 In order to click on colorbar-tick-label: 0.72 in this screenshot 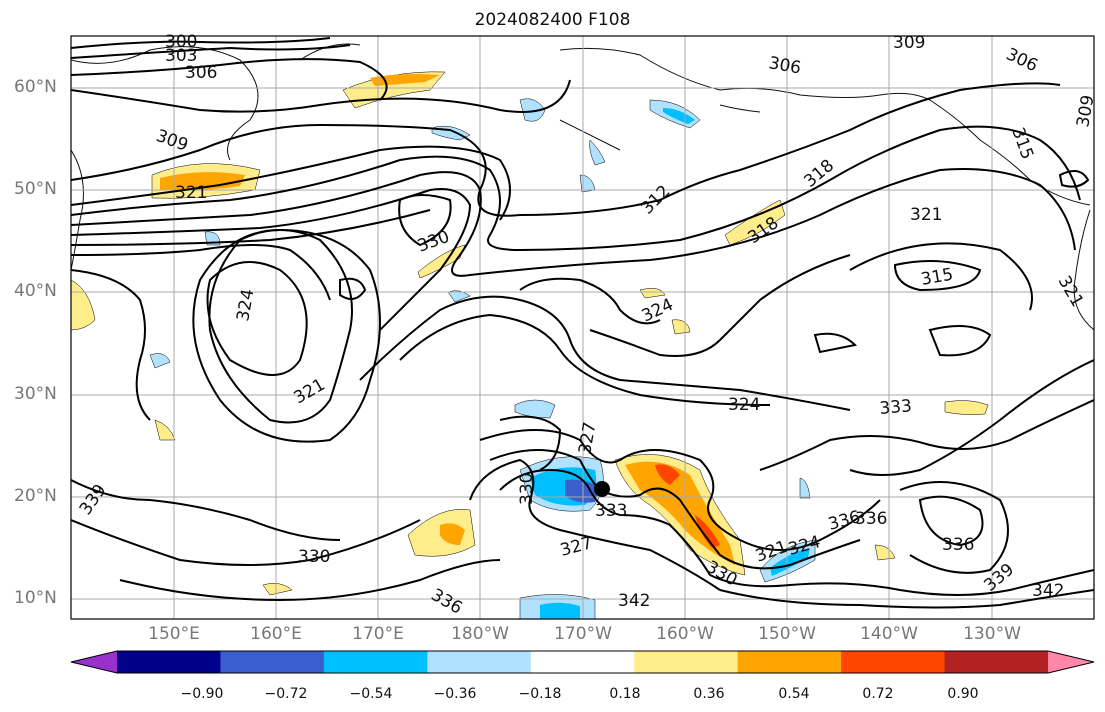, I will do `click(878, 694)`.